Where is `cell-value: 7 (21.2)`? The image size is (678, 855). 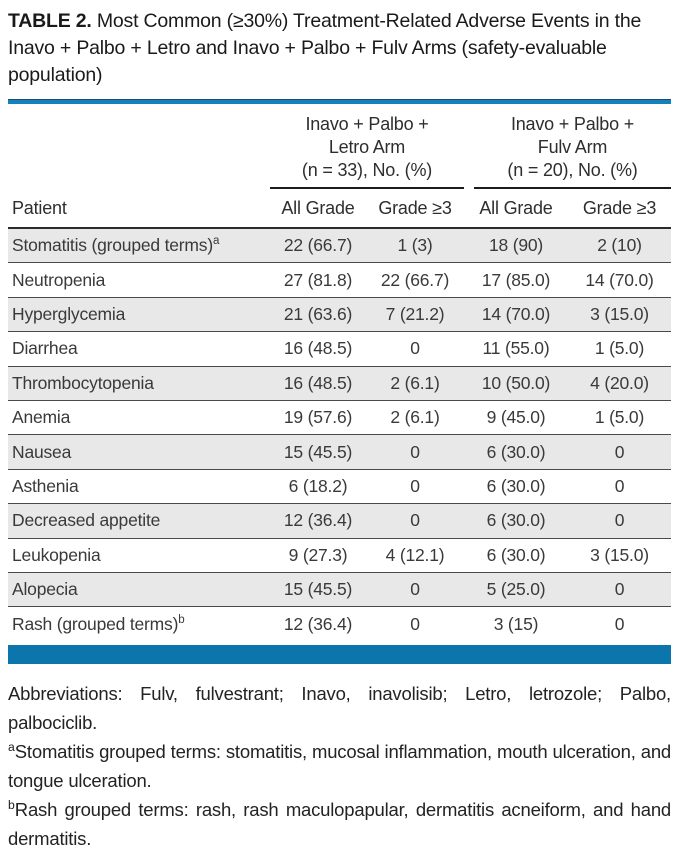 cell-value: 7 (21.2) is located at coordinates (415, 313).